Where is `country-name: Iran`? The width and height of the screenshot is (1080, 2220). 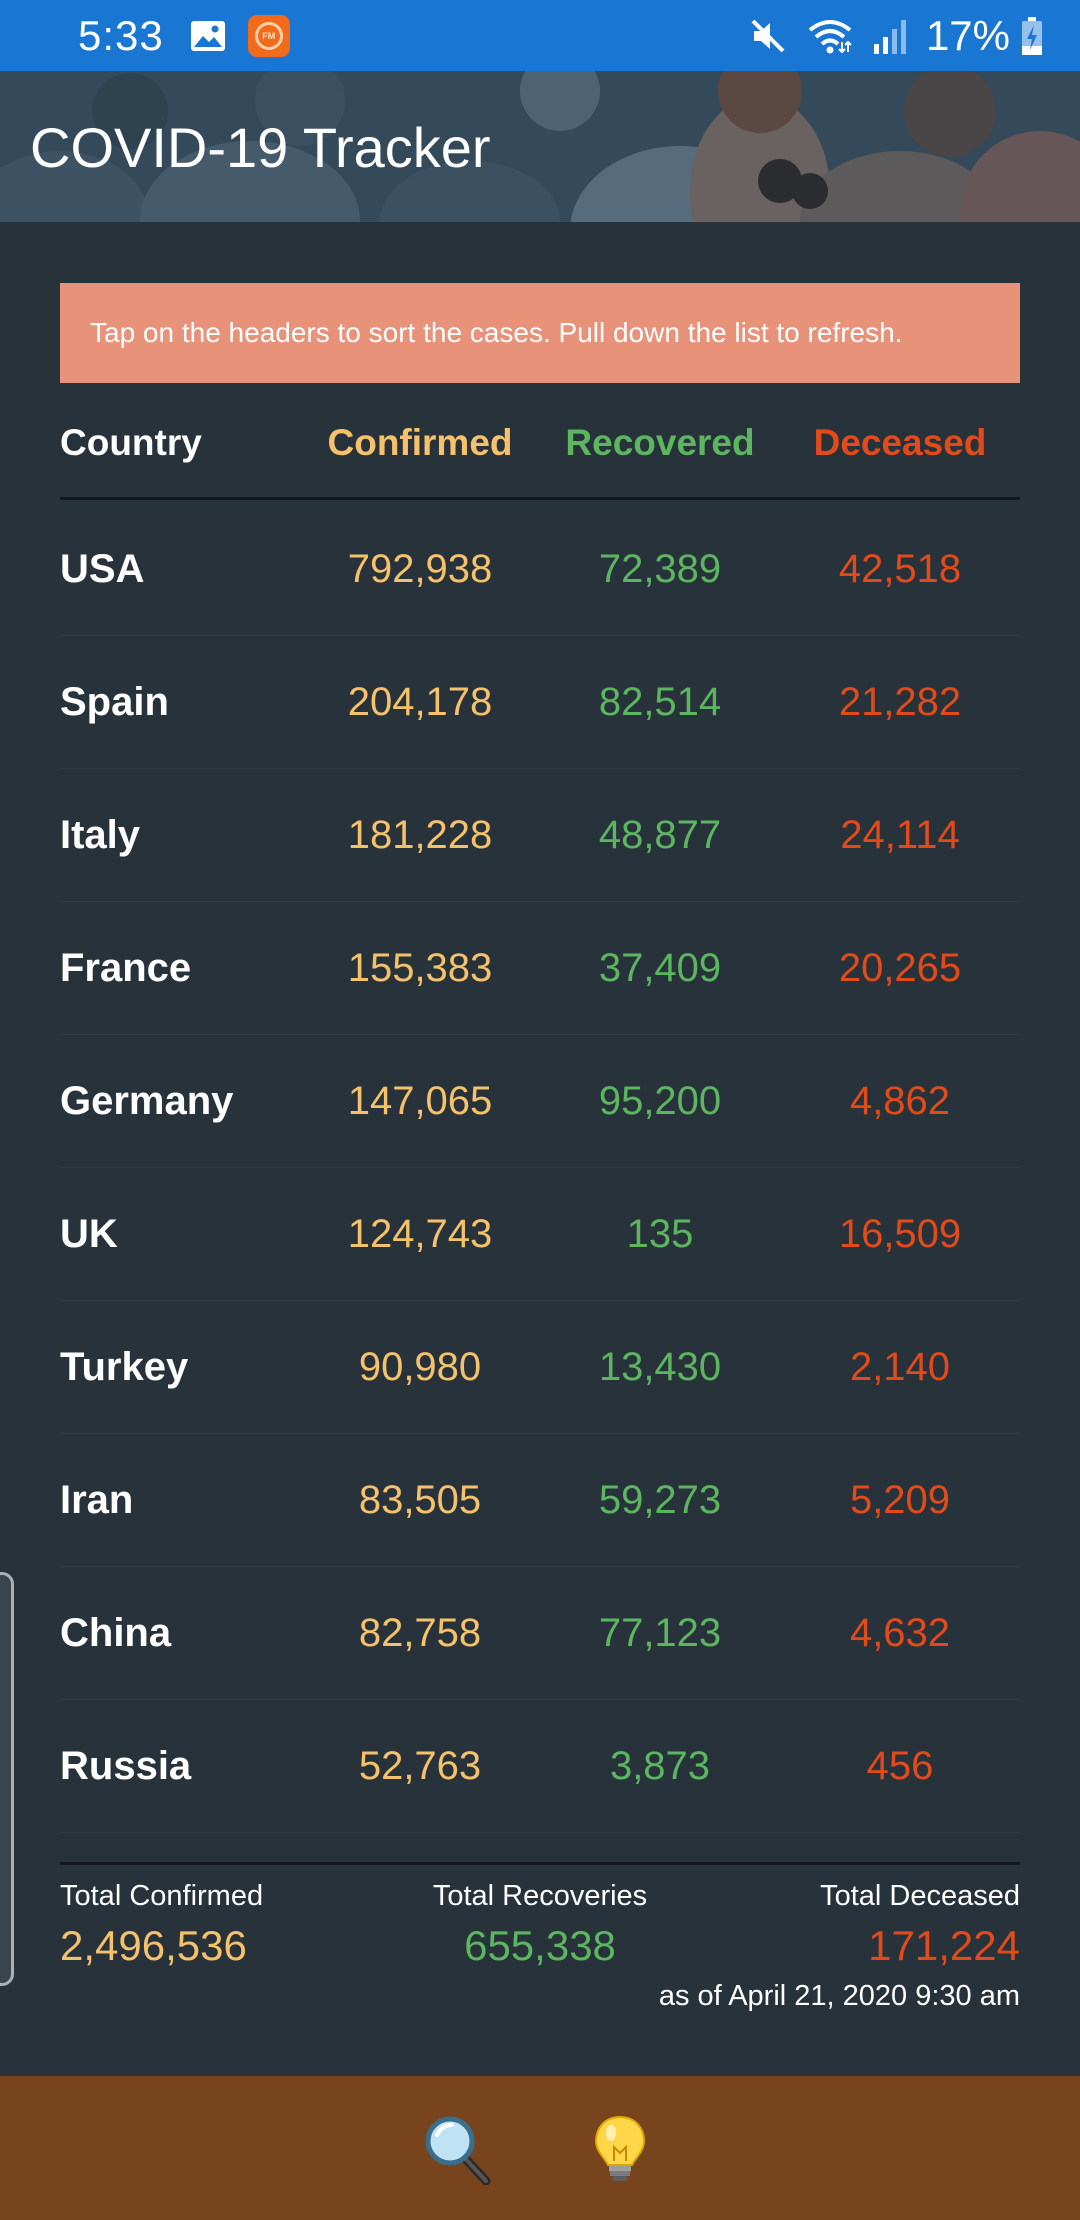
country-name: Iran is located at coordinates (97, 1500).